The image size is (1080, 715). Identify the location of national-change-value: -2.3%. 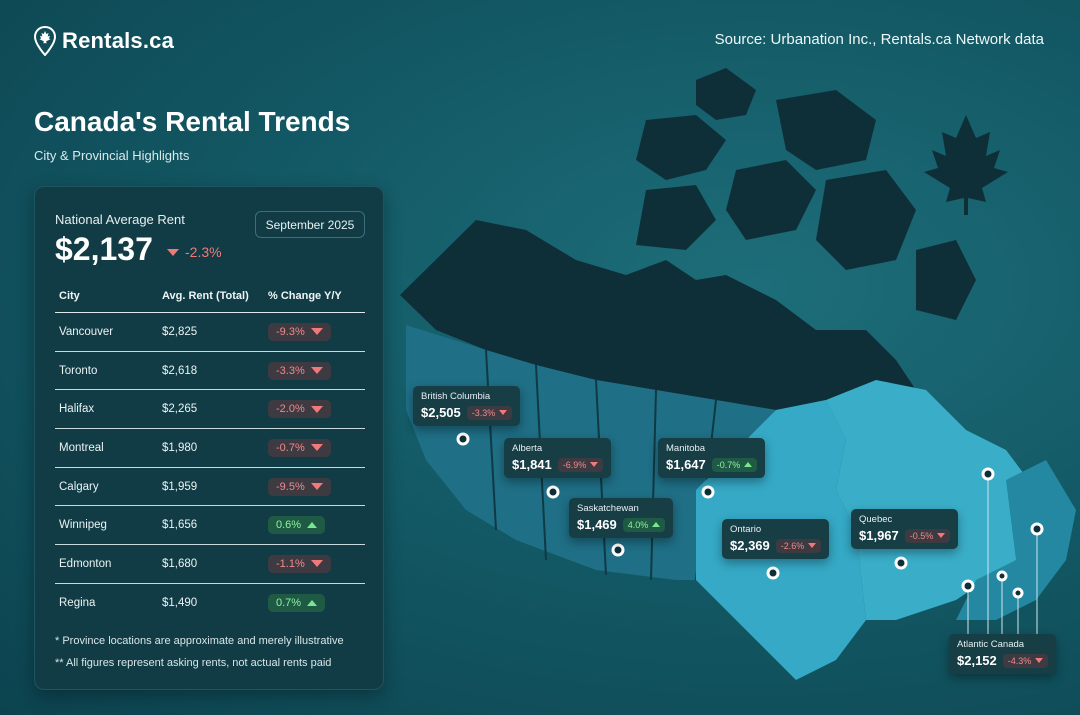
(203, 252).